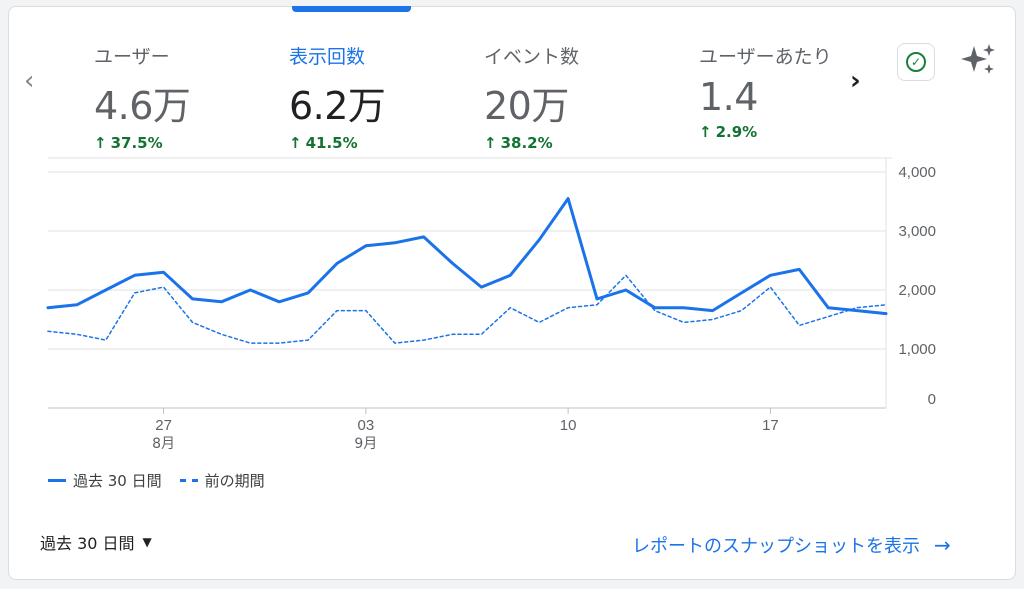 The image size is (1024, 589). I want to click on next-metrics-button: ›, so click(855, 81).